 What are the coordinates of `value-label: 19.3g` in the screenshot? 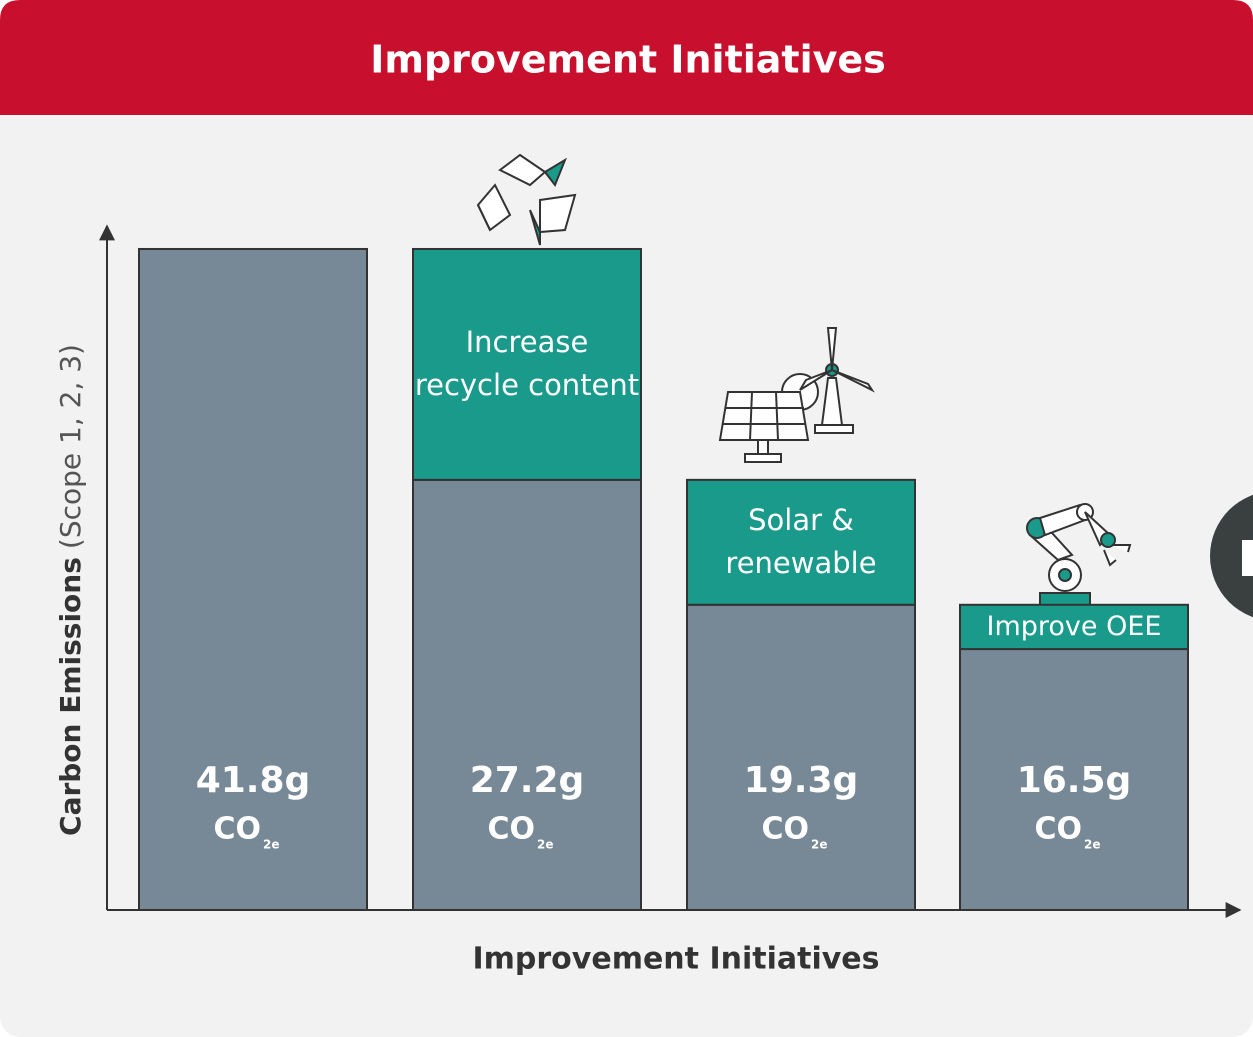 It's located at (801, 780).